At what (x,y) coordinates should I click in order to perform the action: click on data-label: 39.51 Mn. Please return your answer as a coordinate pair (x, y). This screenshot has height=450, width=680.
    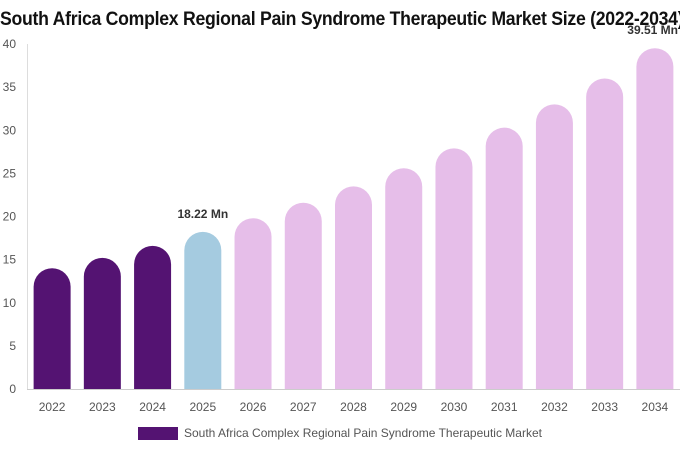
    Looking at the image, I should click on (652, 30).